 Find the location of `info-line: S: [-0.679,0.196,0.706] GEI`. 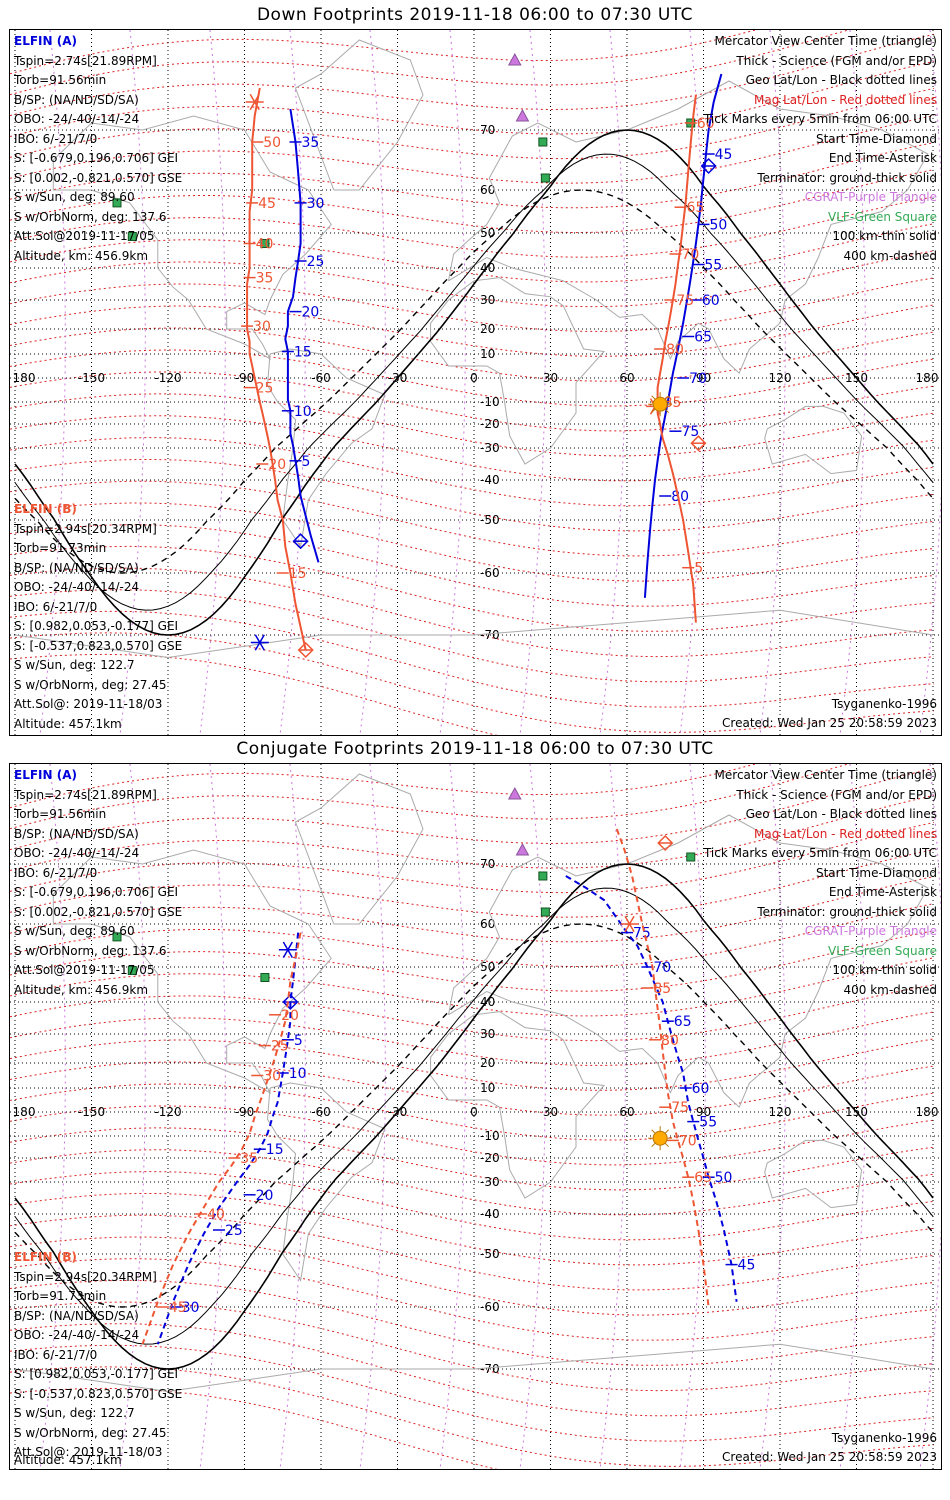

info-line: S: [-0.679,0.196,0.706] GEI is located at coordinates (96, 158).